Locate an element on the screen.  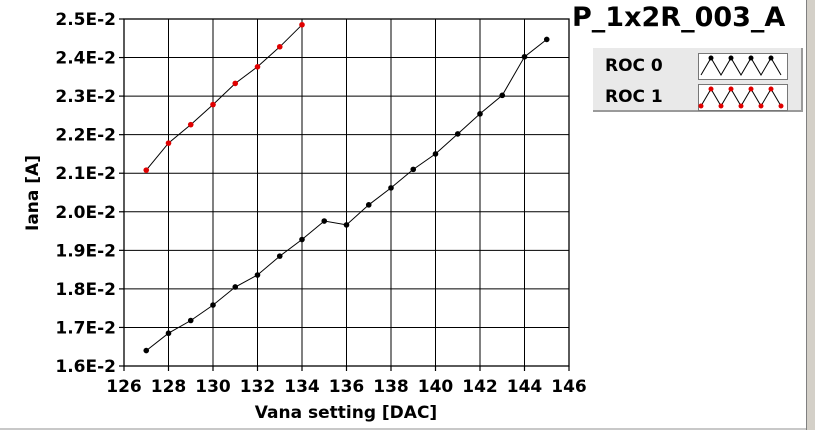
y-axis-title: Iana [A] is located at coordinates (33, 193).